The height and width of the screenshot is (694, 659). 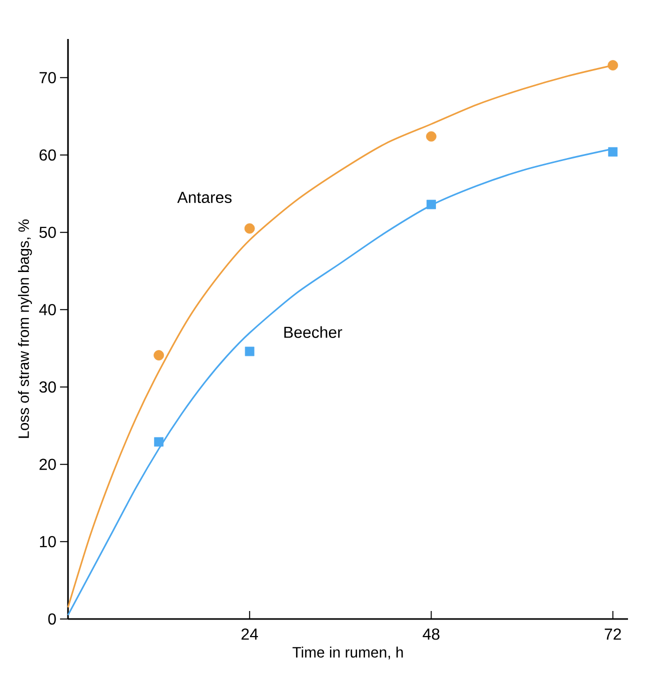 What do you see at coordinates (48, 155) in the screenshot?
I see `y-tick-label: 60` at bounding box center [48, 155].